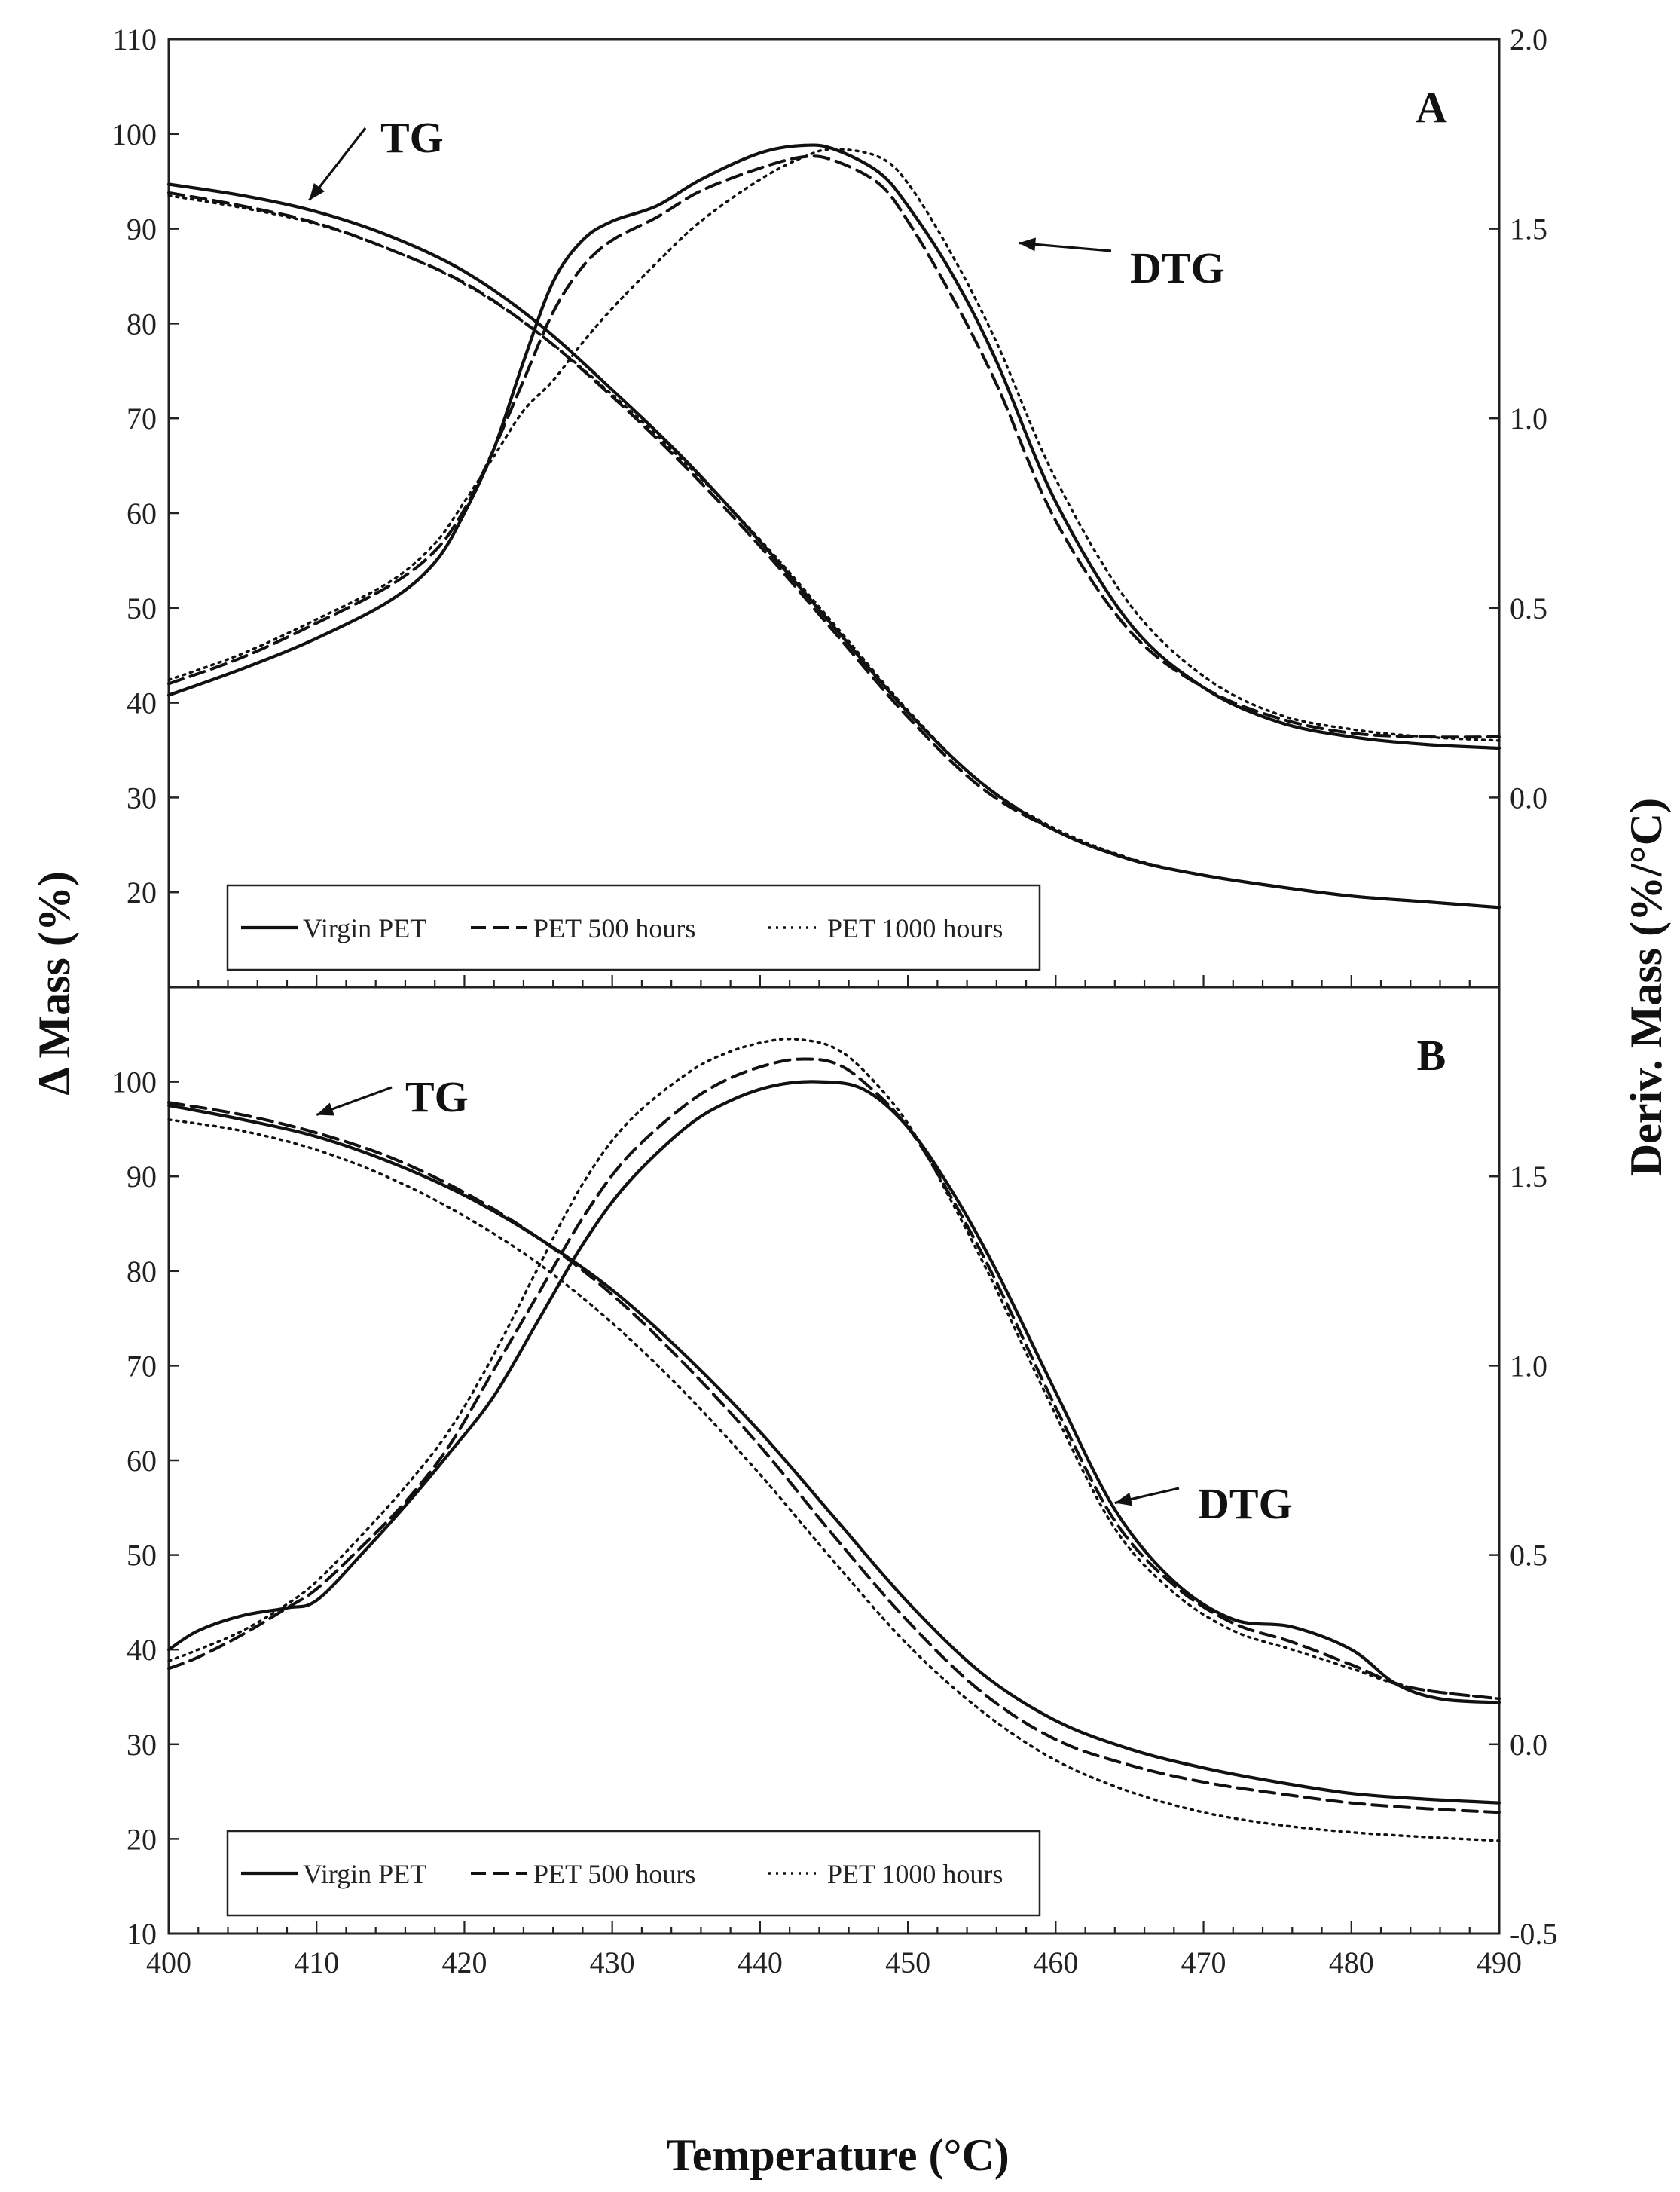 This screenshot has width=1680, height=2192. Describe the element at coordinates (142, 893) in the screenshot. I see `panel-a-left-tick-label: 20` at that location.